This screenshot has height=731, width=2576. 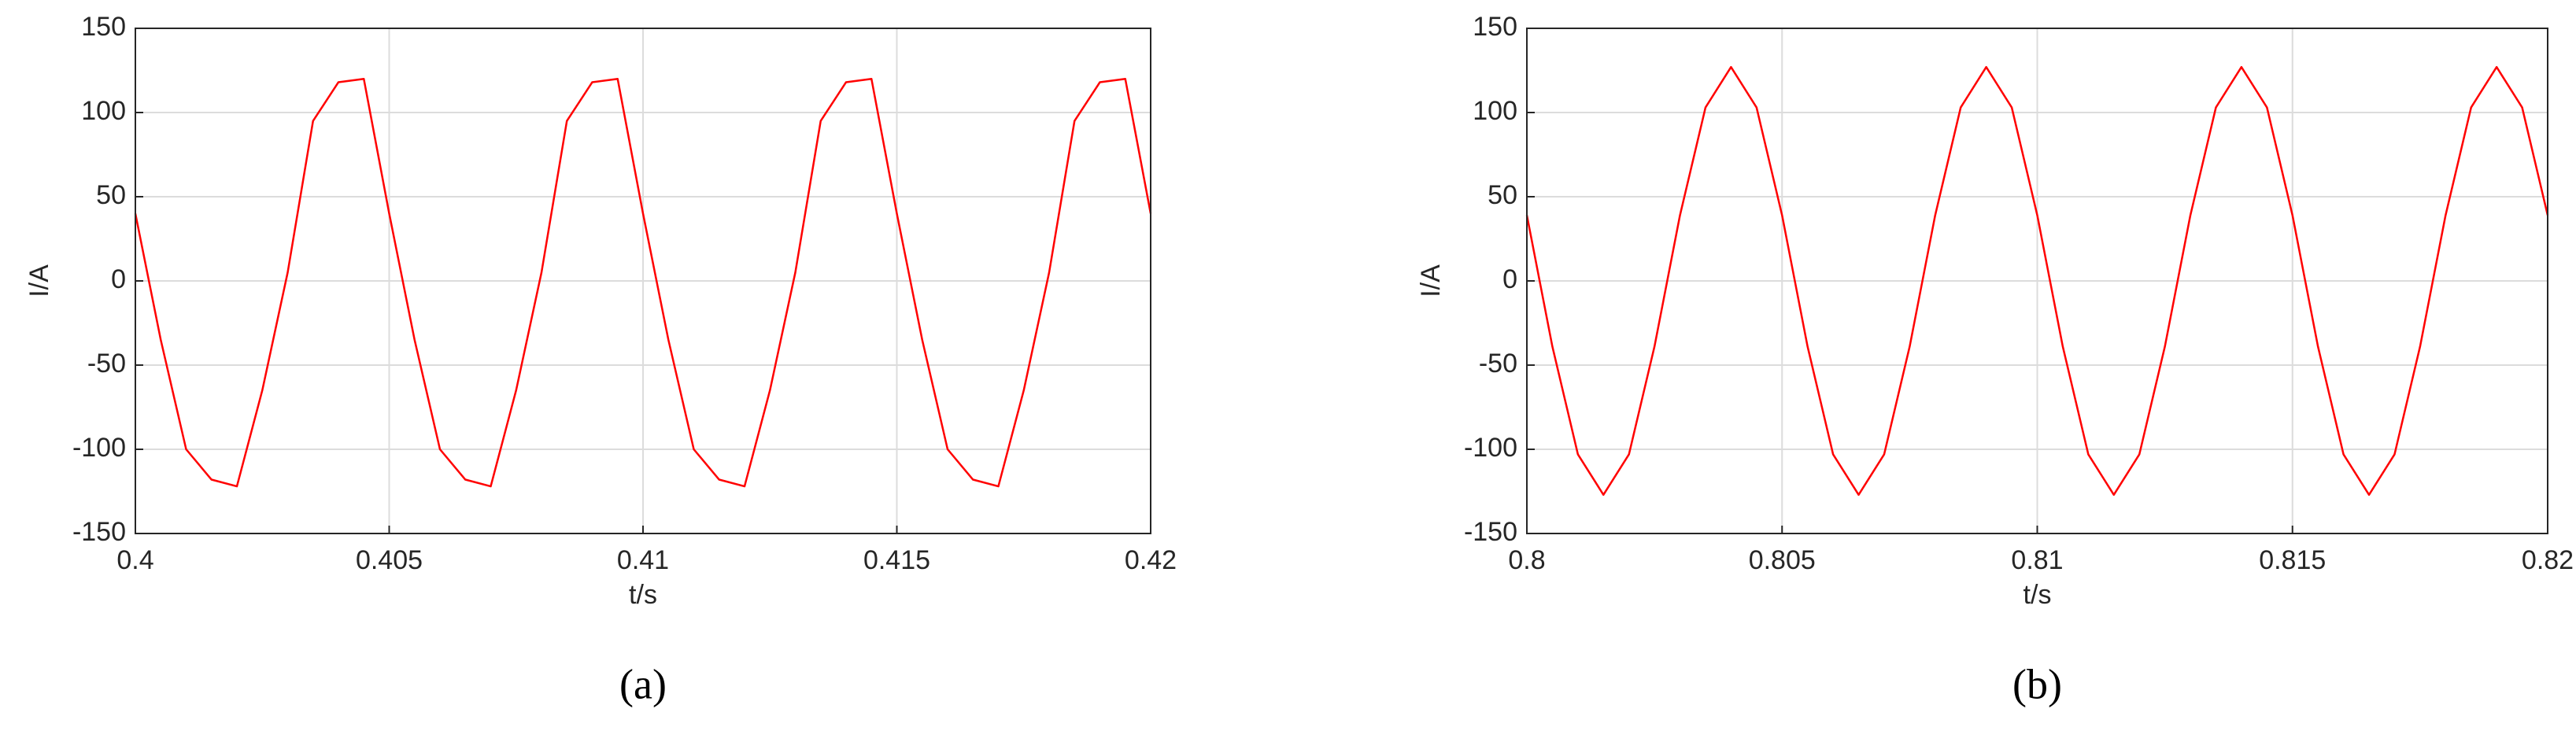 What do you see at coordinates (134, 560) in the screenshot?
I see `x-tick-label: 0.4` at bounding box center [134, 560].